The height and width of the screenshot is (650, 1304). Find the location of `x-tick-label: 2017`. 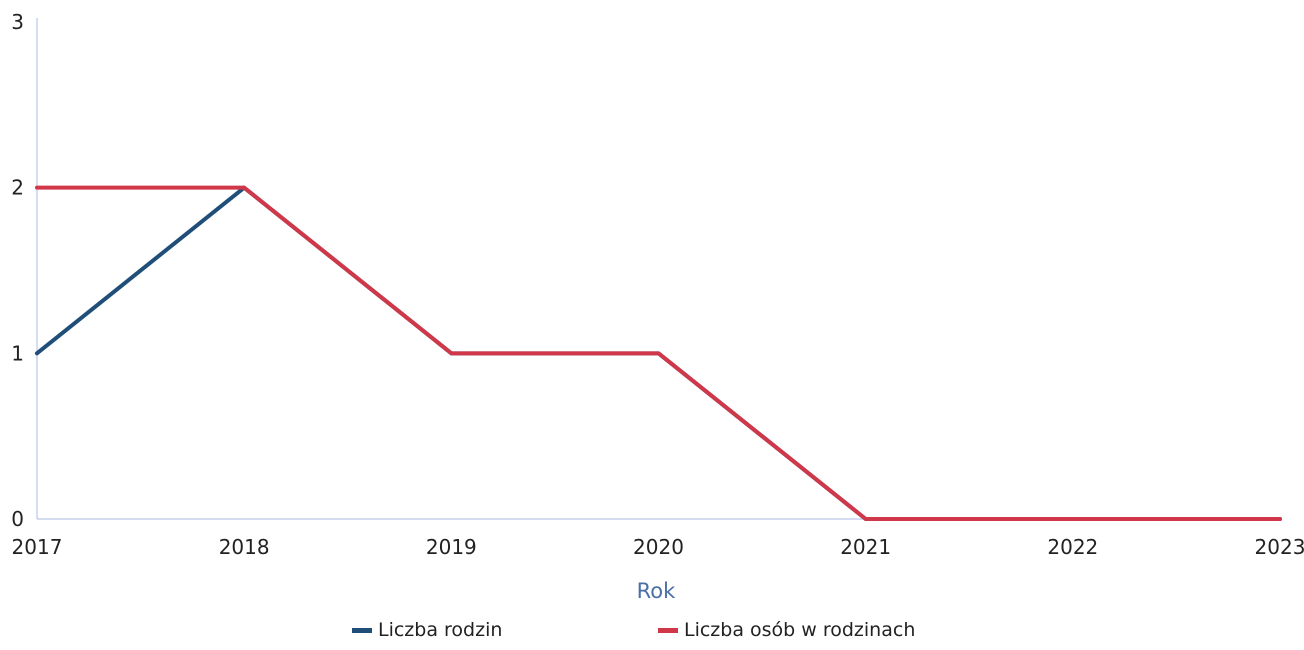

x-tick-label: 2017 is located at coordinates (37, 547).